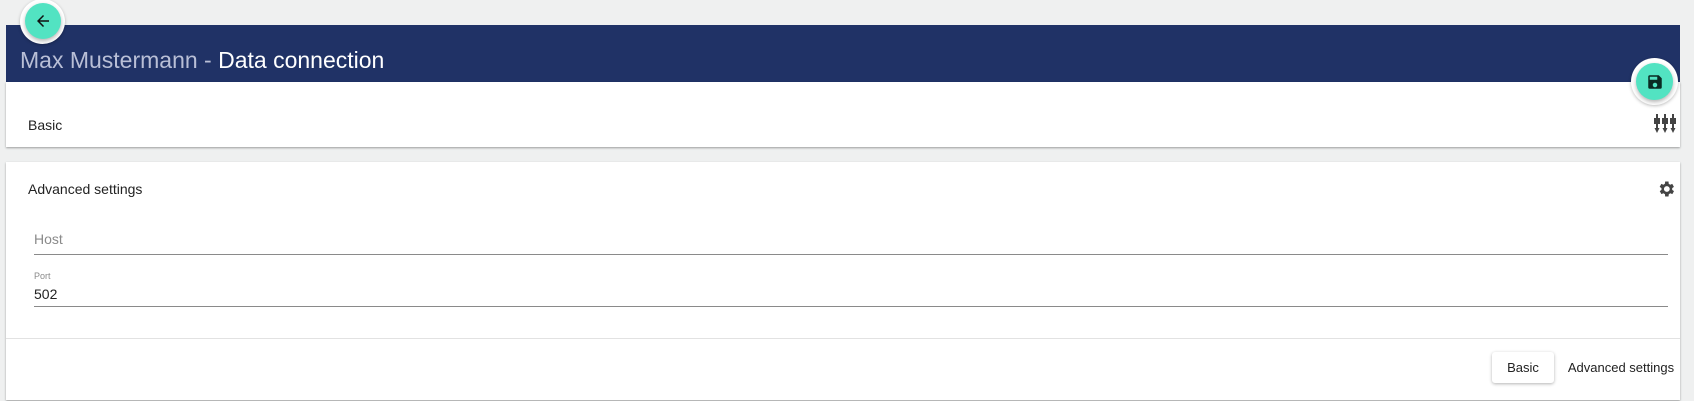 This screenshot has height=401, width=1694. What do you see at coordinates (85, 189) in the screenshot?
I see `advanced-section-title: Advanced settings` at bounding box center [85, 189].